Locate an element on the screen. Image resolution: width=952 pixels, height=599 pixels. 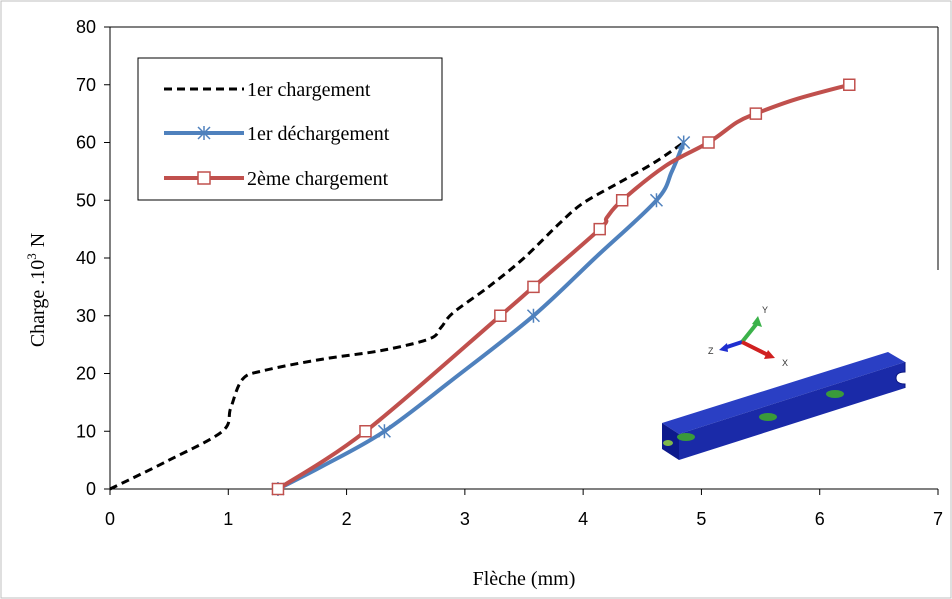
beam-side-face is located at coordinates (792, 411).